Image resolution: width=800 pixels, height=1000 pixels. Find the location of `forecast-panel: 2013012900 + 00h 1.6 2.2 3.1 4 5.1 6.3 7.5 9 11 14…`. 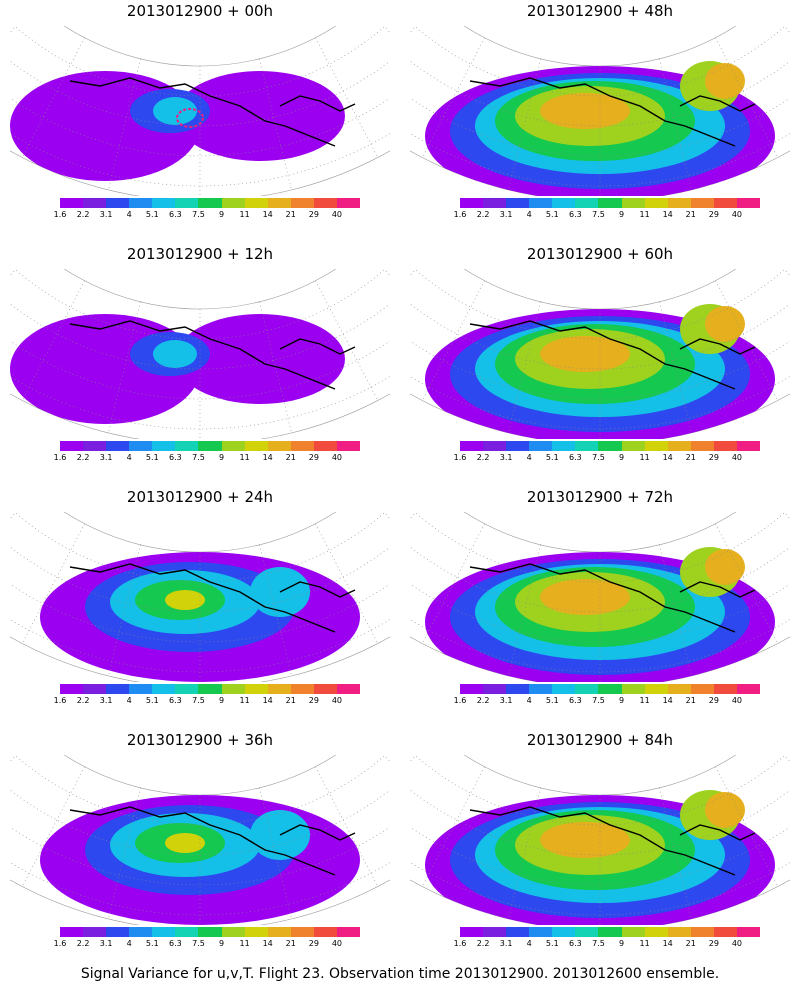

forecast-panel: 2013012900 + 00h 1.6 2.2 3.1 4 5.1 6.3 7.5 9 11 14… is located at coordinates (200, 122).